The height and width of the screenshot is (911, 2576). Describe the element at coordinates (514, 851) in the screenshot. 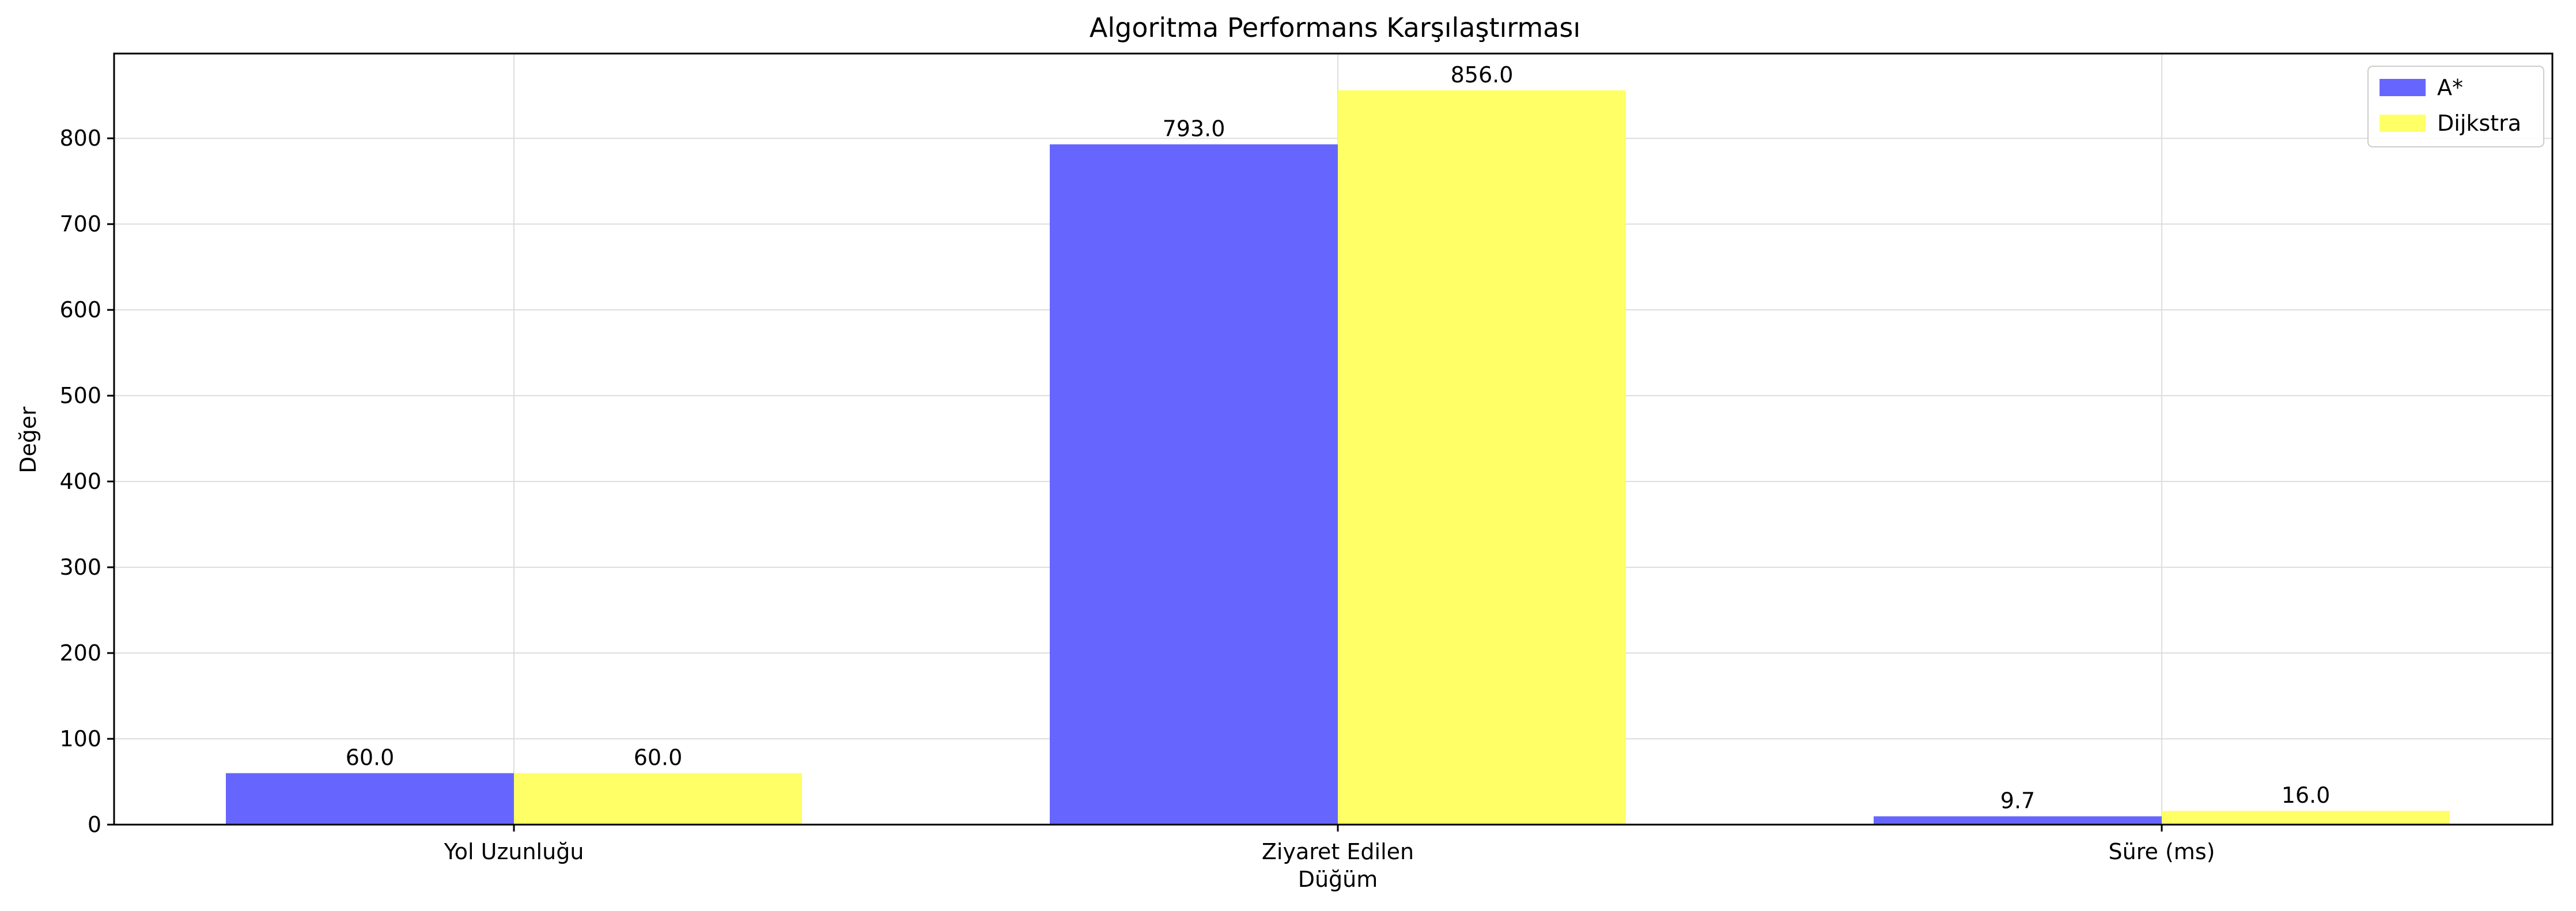

I see `x-tick-label: Yol Uzunluğu` at that location.